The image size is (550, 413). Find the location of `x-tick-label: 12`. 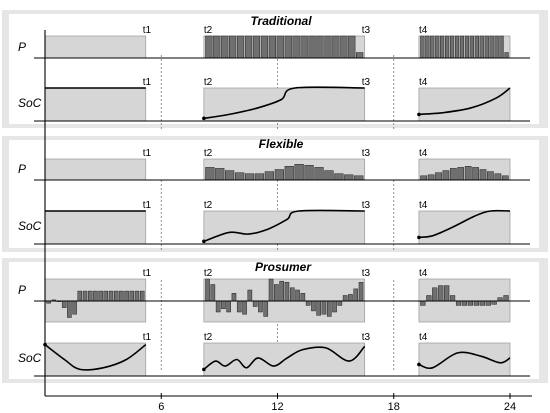

x-tick-label: 12 is located at coordinates (277, 407).